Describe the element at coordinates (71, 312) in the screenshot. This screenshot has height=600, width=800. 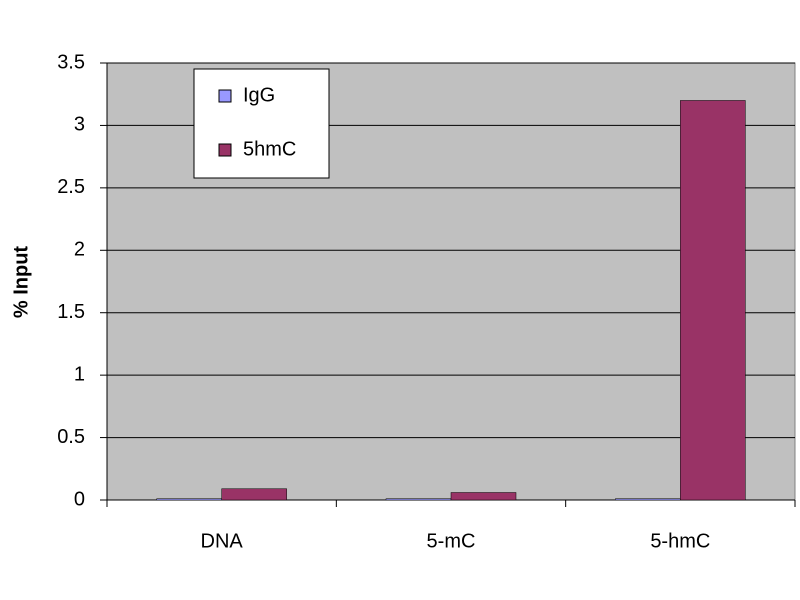
I see `y-tick-label: 1.5` at that location.